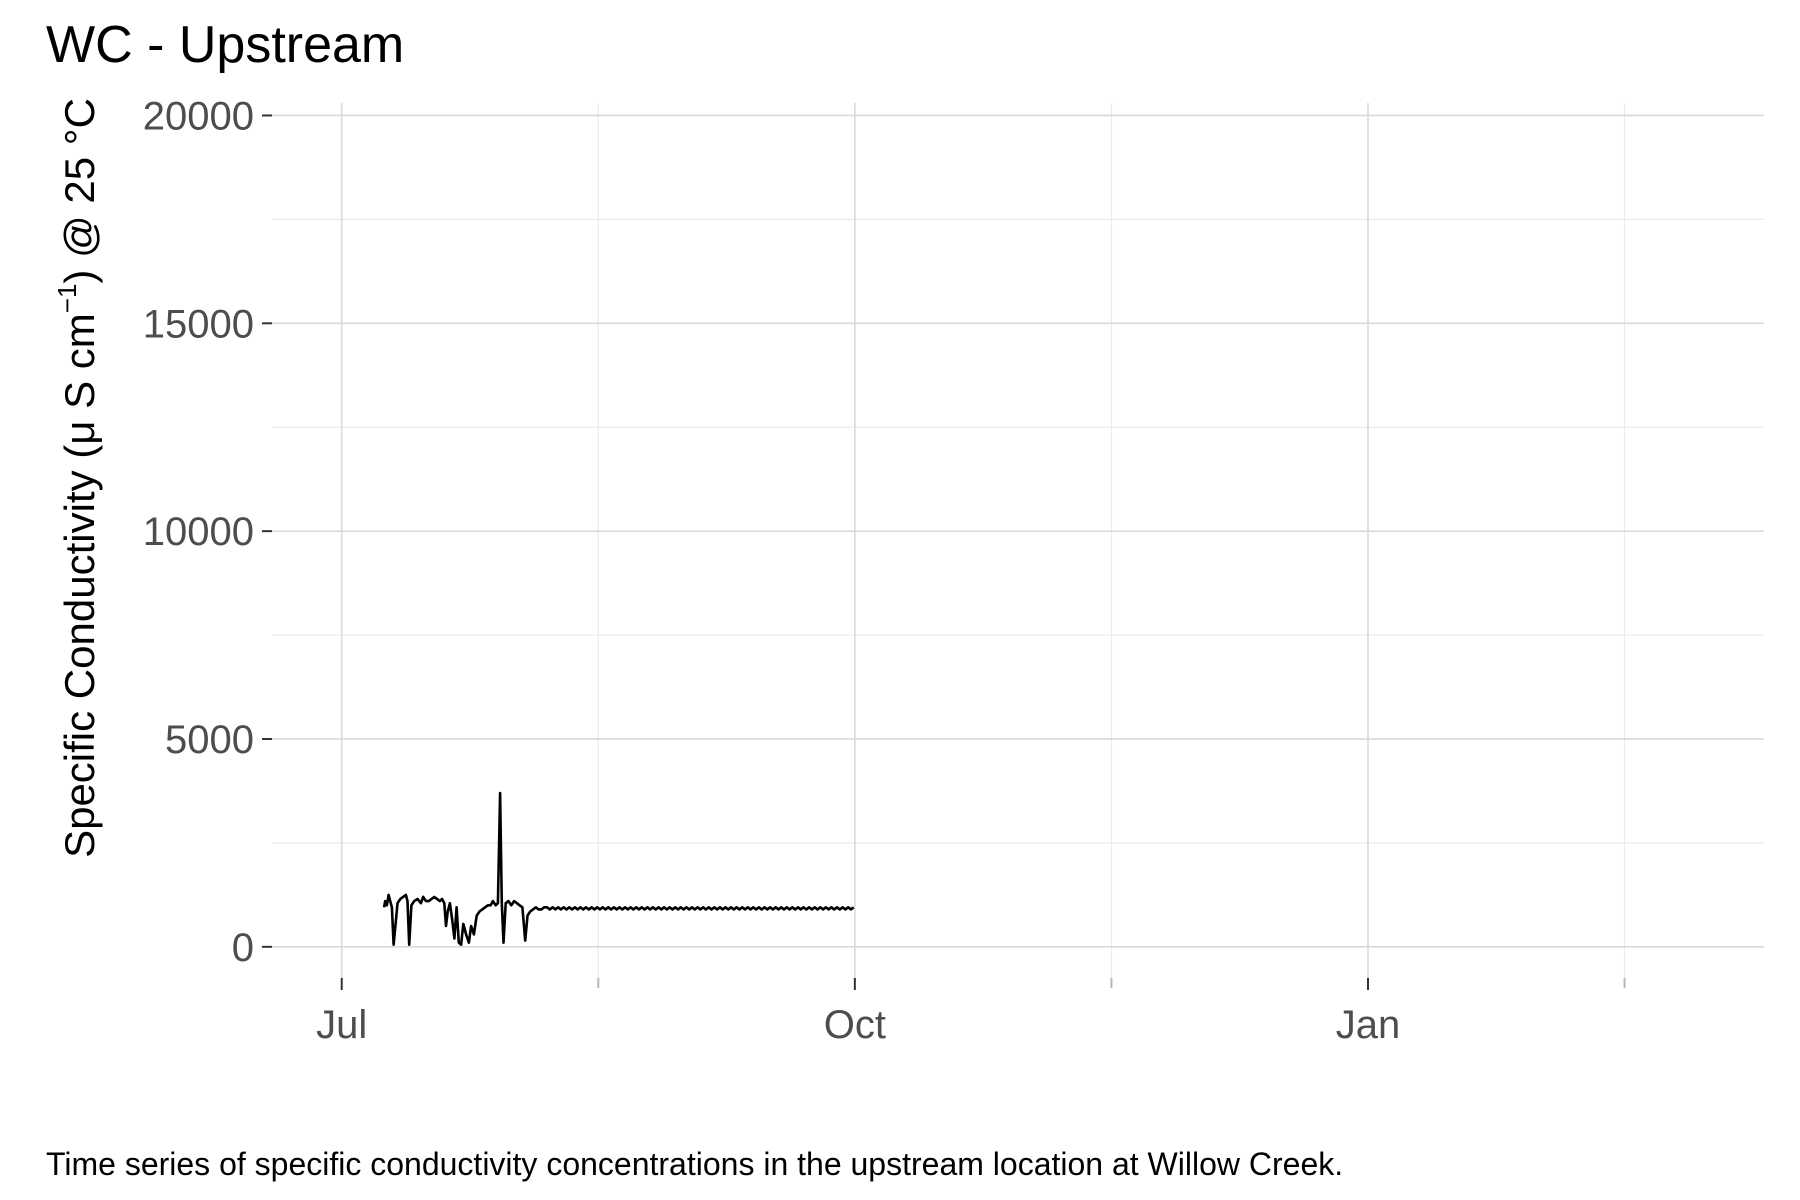  I want to click on x-tick-label: Jul, so click(341, 1025).